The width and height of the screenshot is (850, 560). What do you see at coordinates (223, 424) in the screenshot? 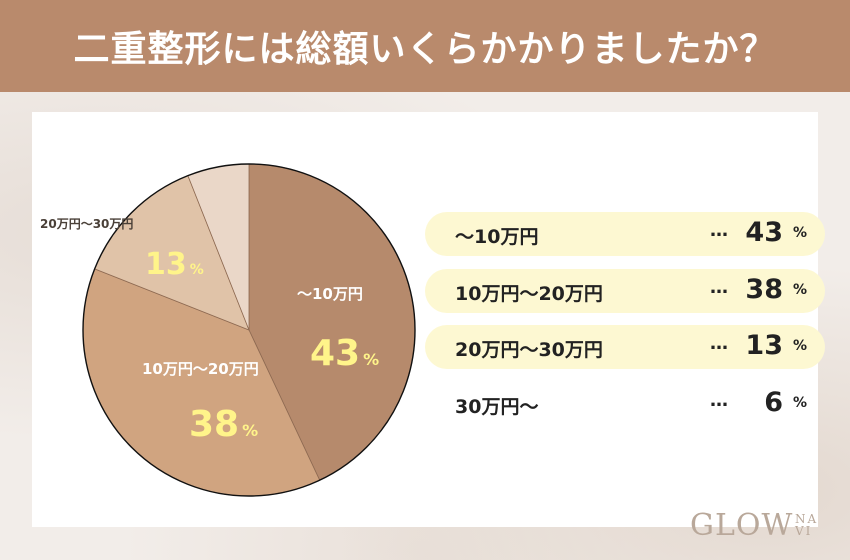
I see `pie-label-value: 38%` at bounding box center [223, 424].